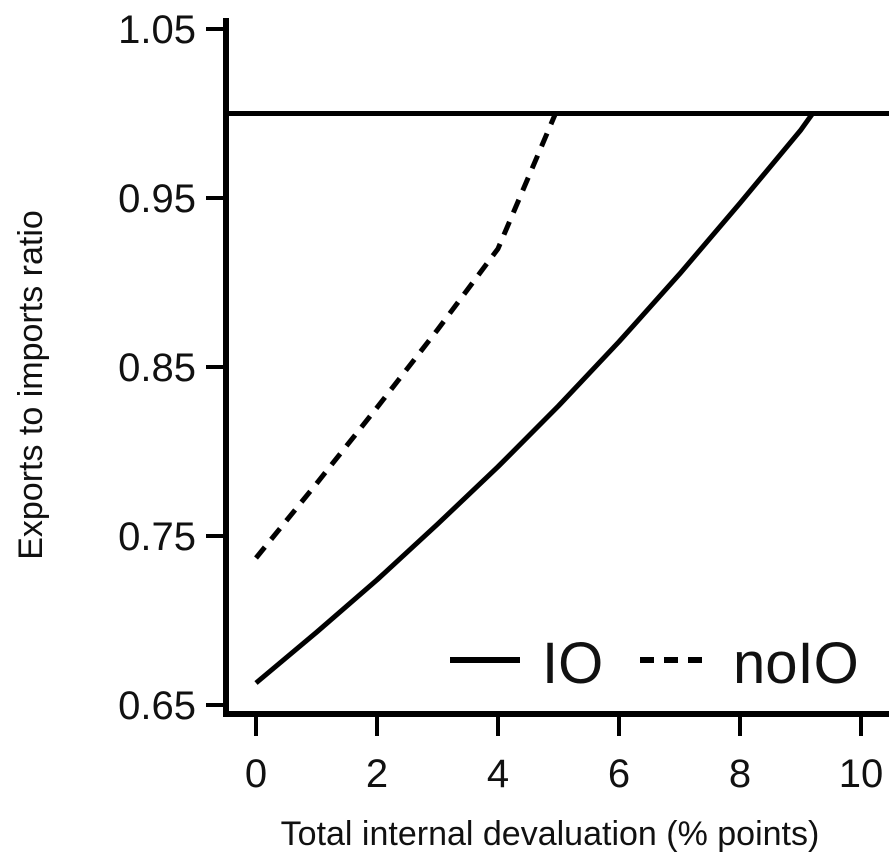 The image size is (889, 857). Describe the element at coordinates (157, 706) in the screenshot. I see `y-tick-label: 0.65` at that location.